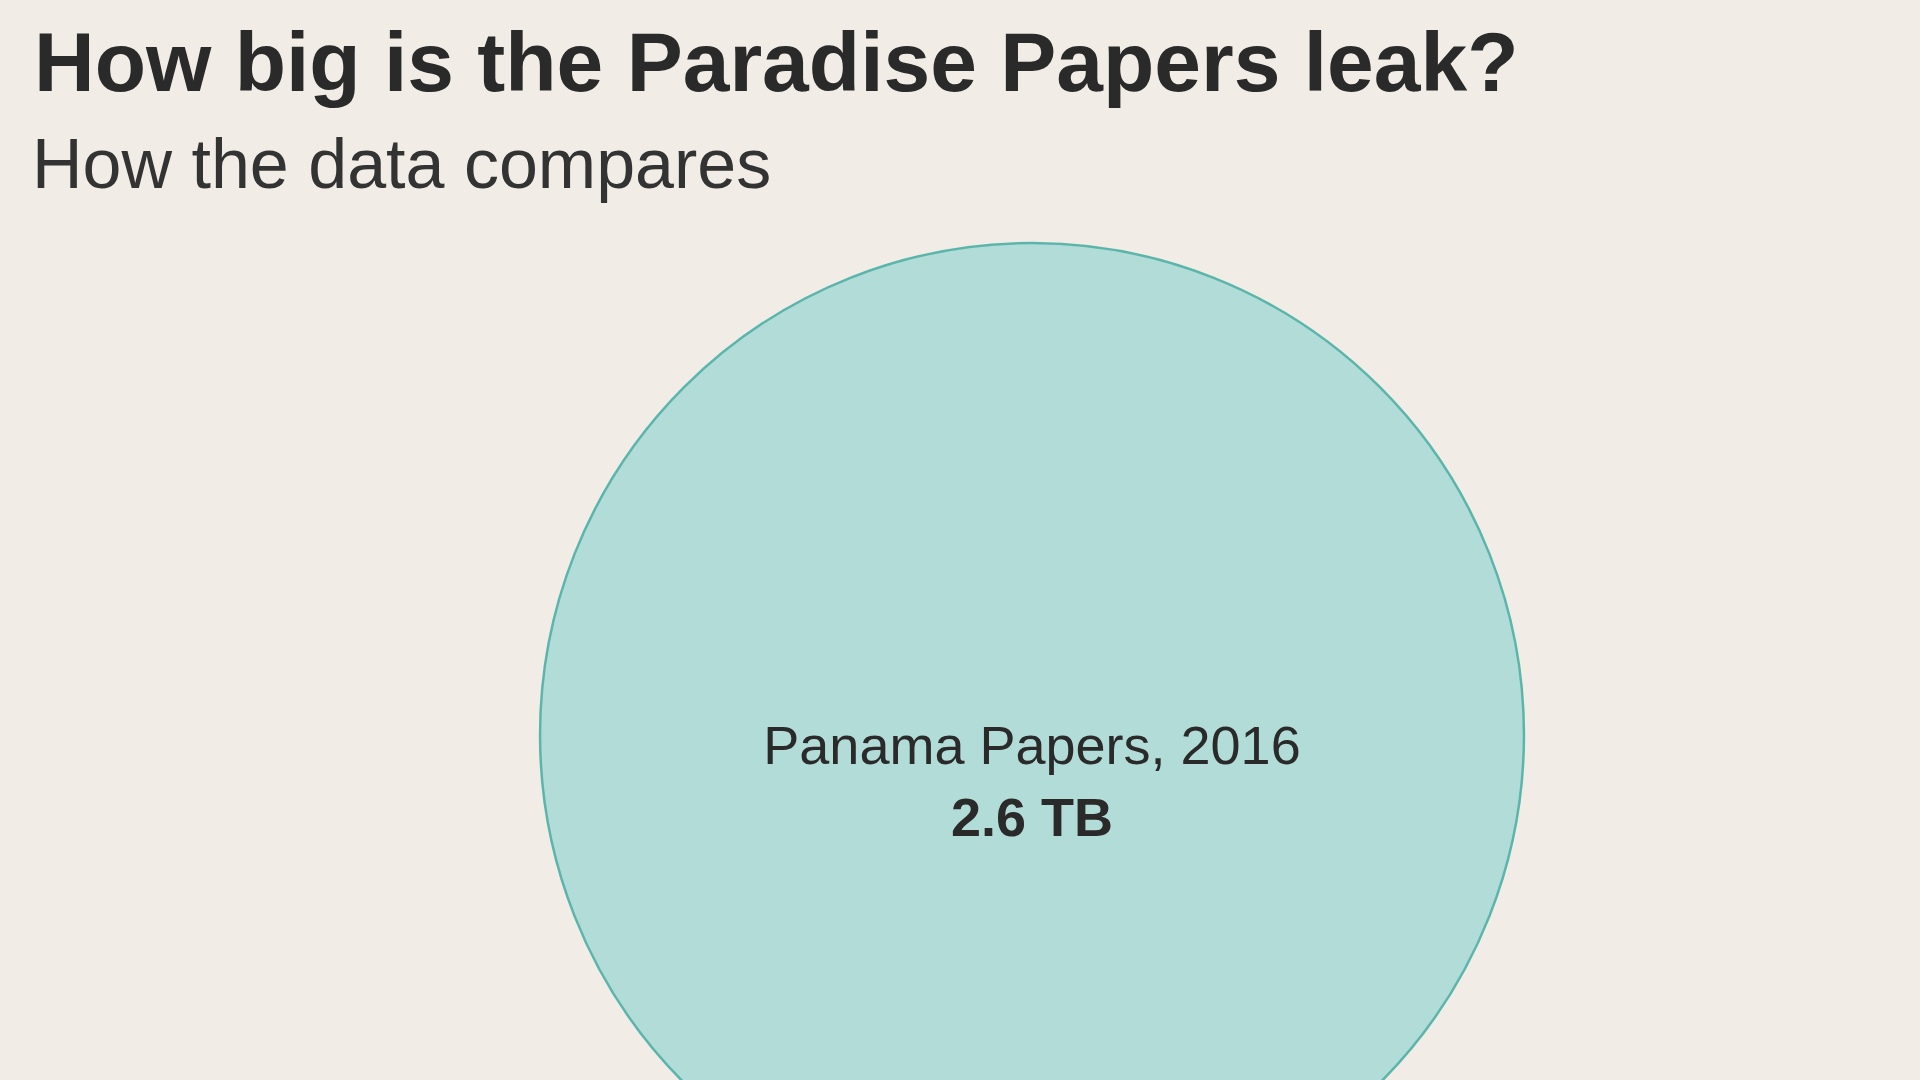 The image size is (1920, 1080). Describe the element at coordinates (402, 164) in the screenshot. I see `text: How the data compares` at that location.